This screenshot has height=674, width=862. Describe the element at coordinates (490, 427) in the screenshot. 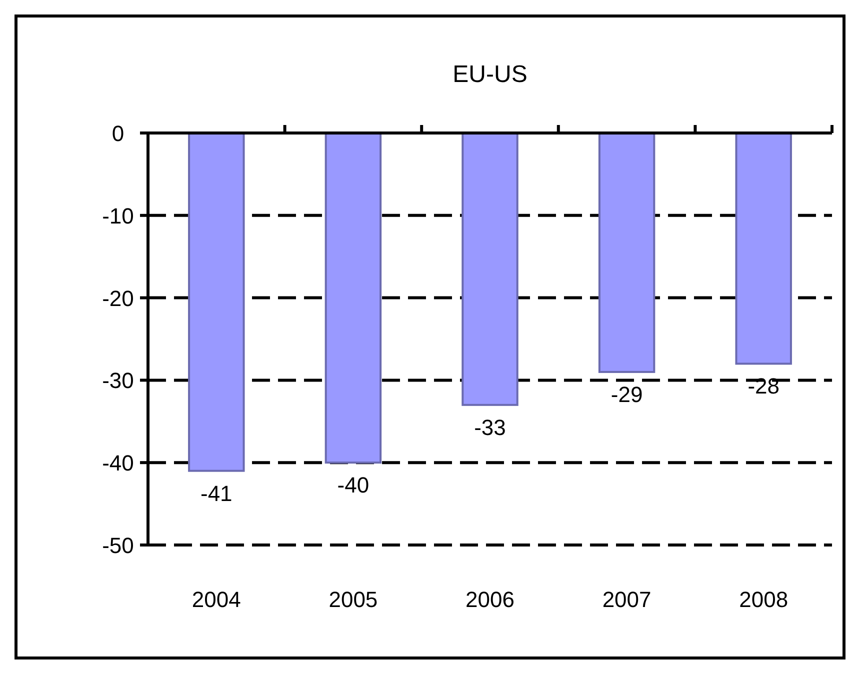

I see `data-label: -33` at that location.